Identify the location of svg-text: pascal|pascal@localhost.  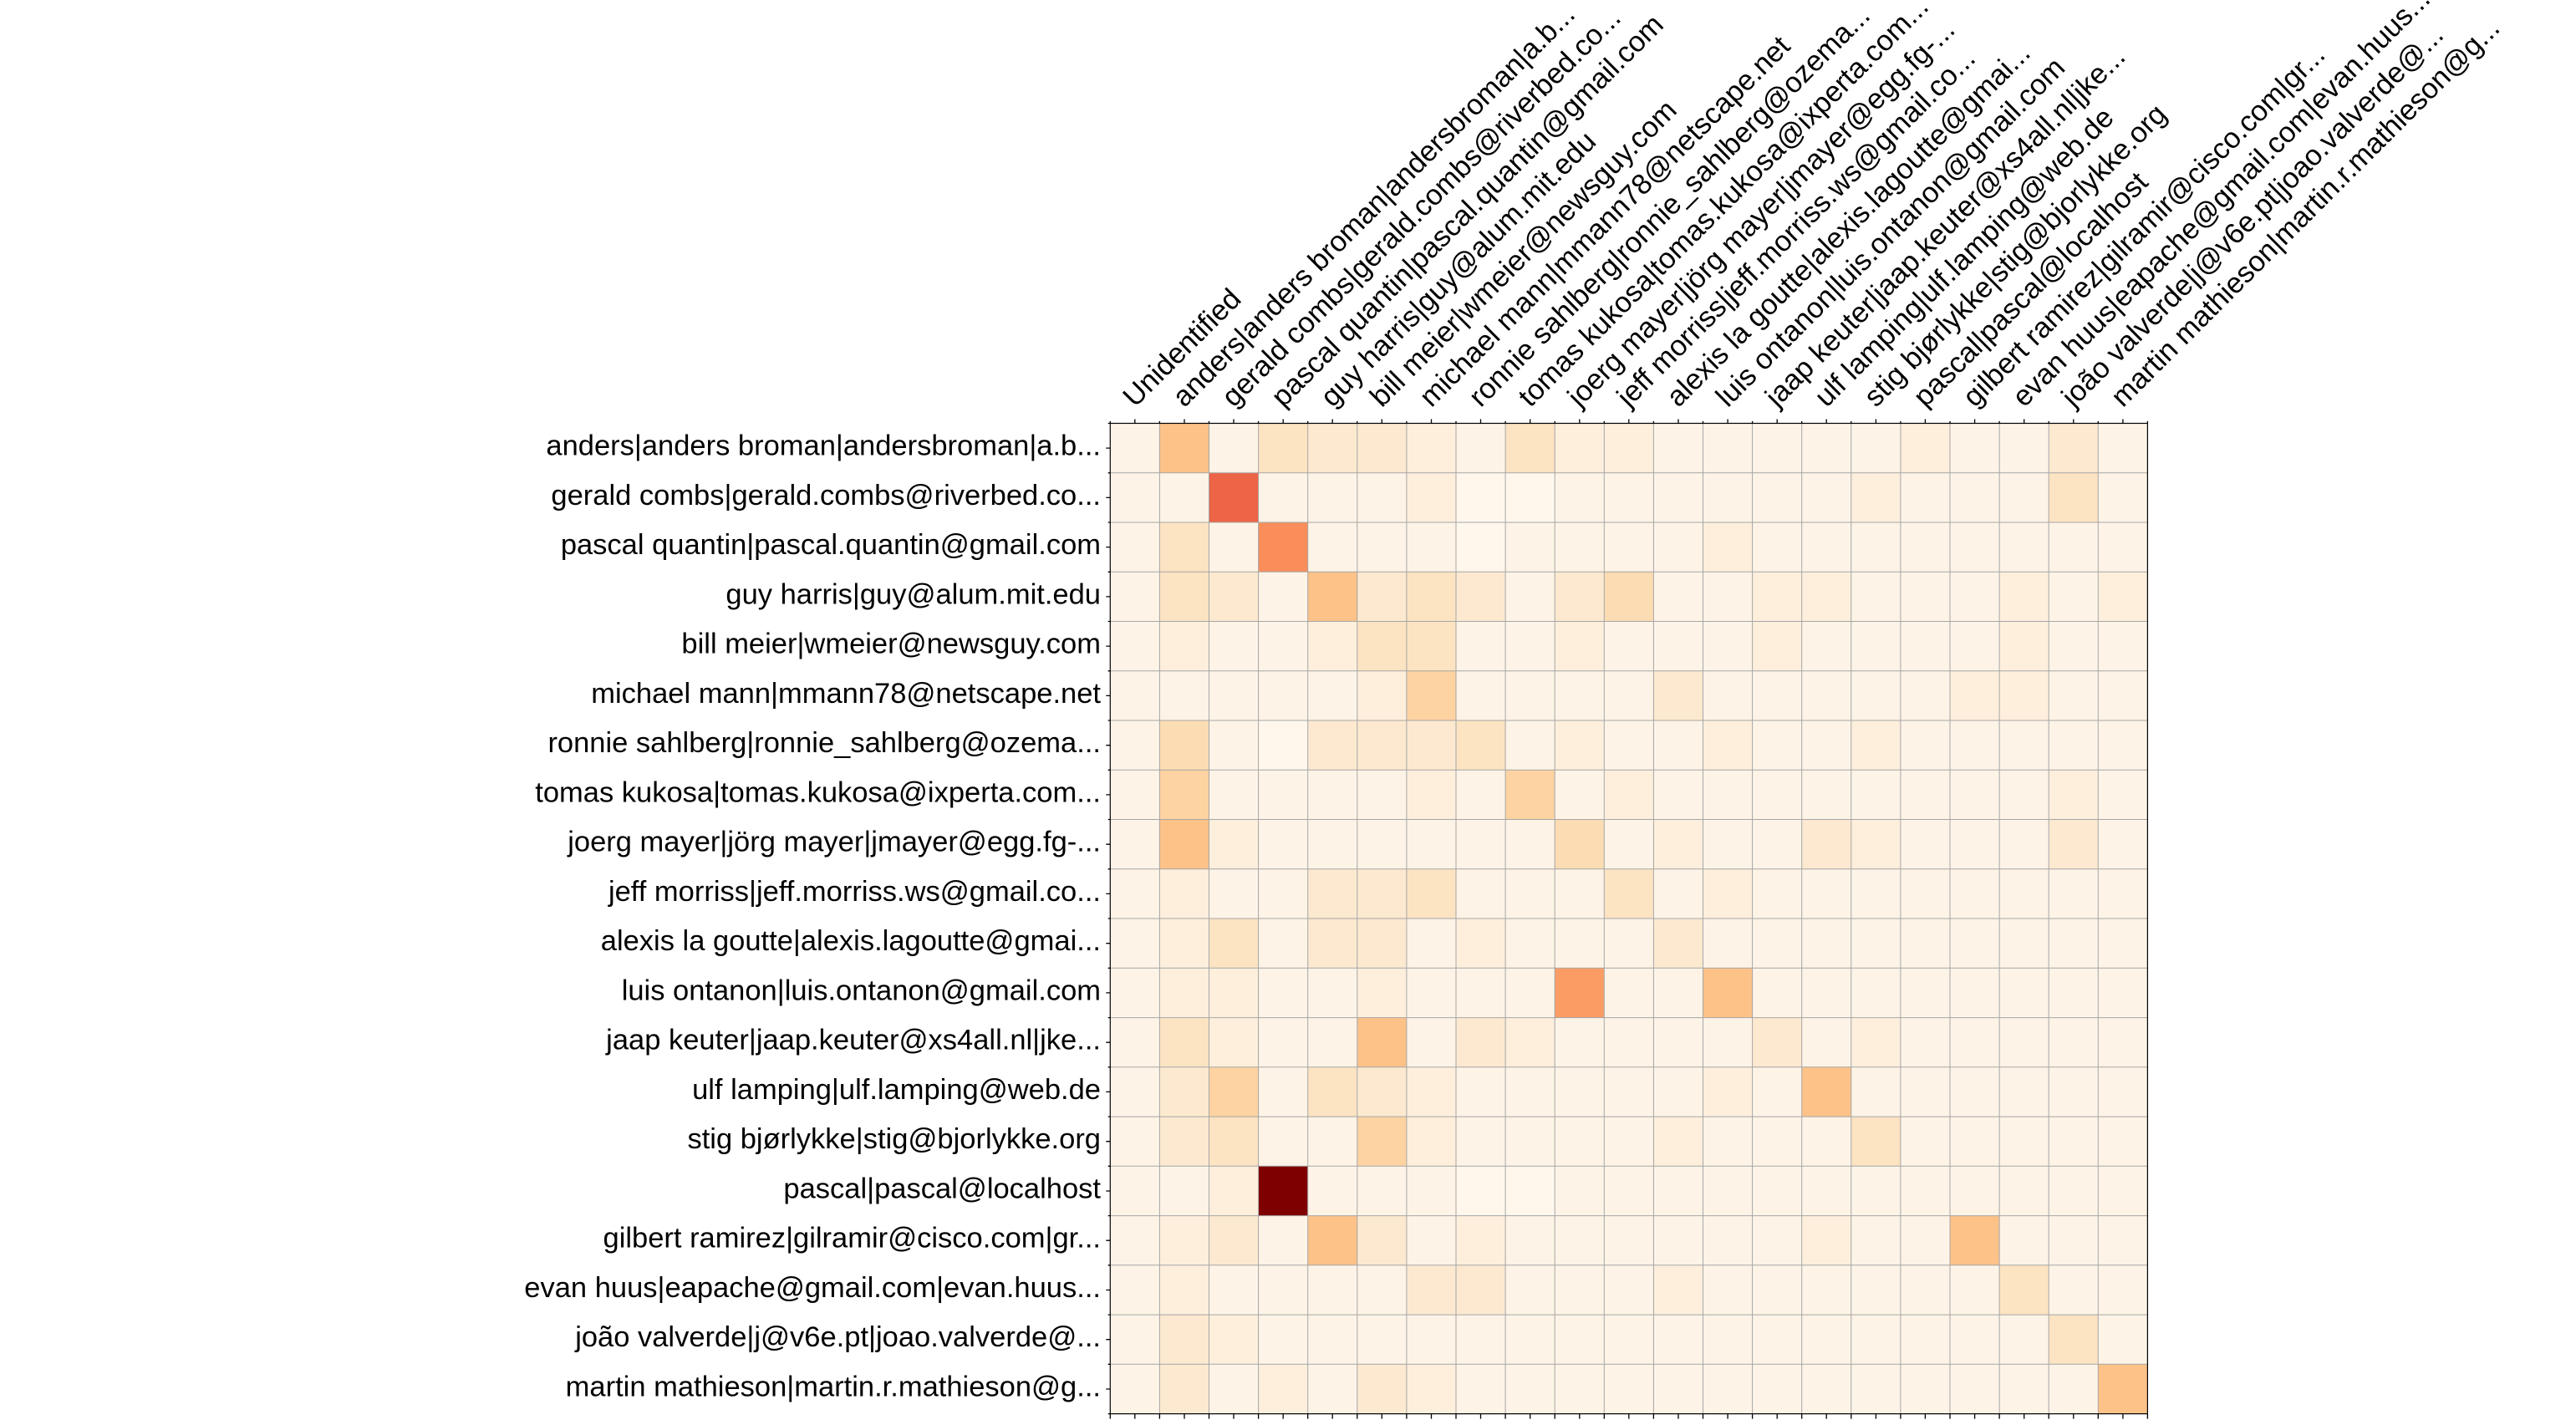
(942, 1189).